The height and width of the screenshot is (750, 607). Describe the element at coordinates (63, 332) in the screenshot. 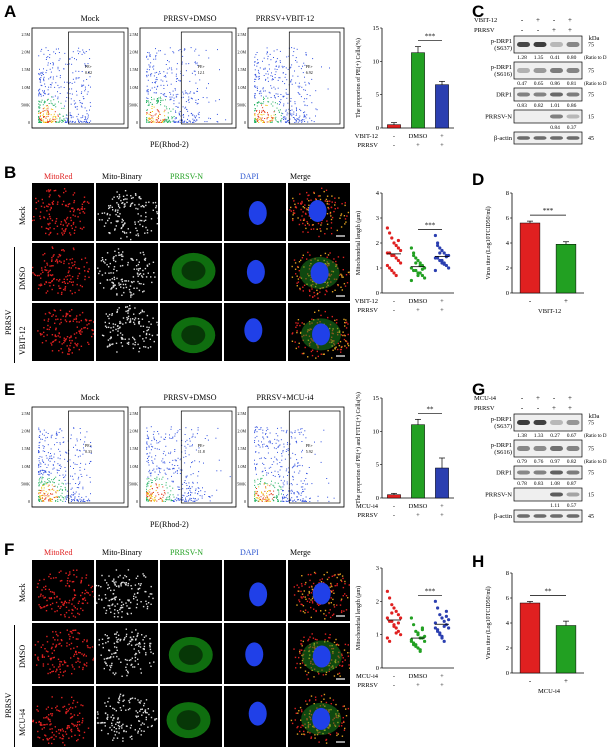

I see `micrograph-cell` at that location.